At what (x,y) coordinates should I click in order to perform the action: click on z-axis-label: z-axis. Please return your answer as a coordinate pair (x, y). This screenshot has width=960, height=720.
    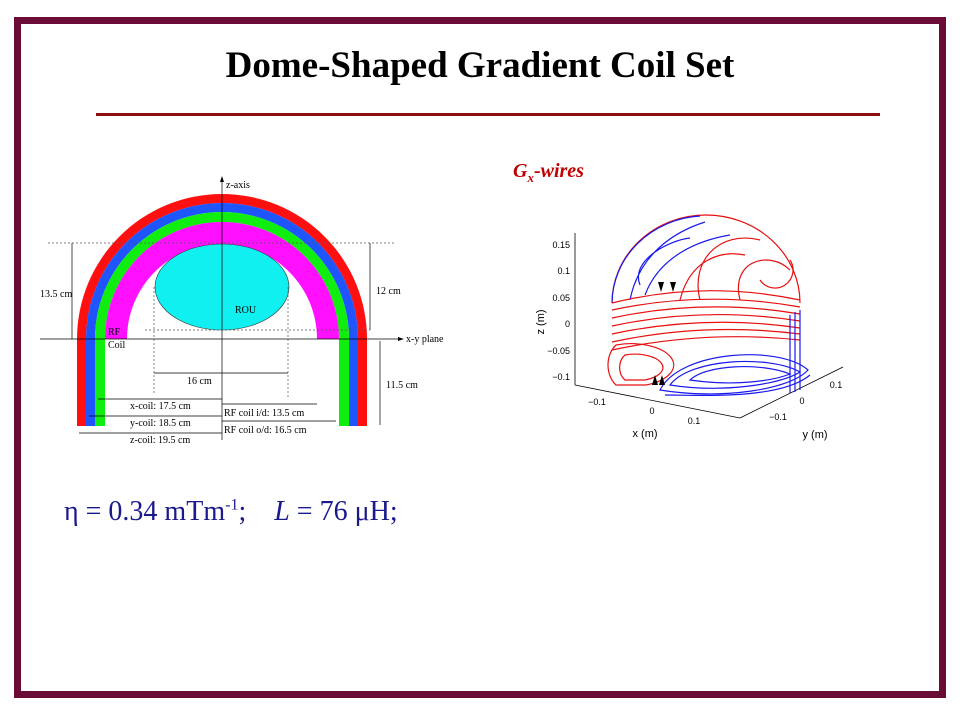
    Looking at the image, I should click on (238, 185).